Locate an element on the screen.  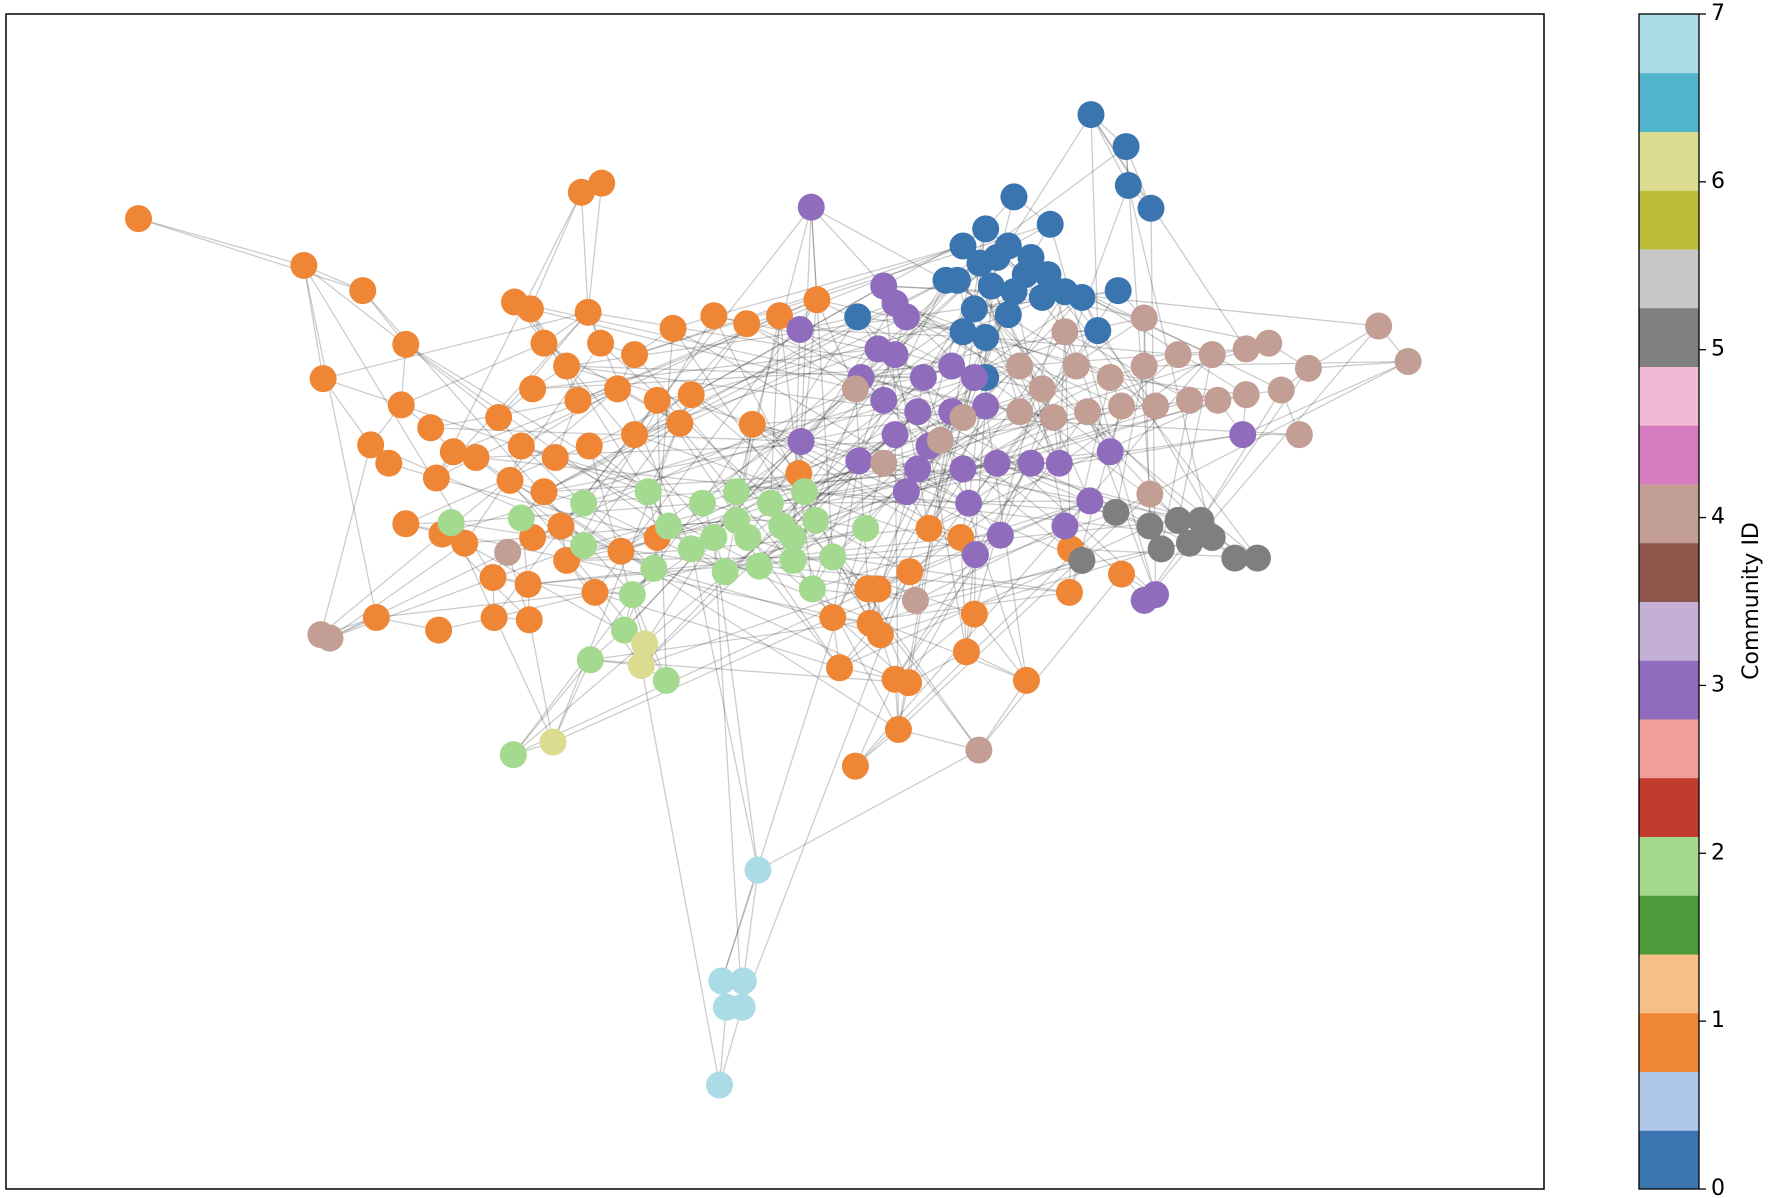
colorbar-tick-label: 3 is located at coordinates (1718, 684).